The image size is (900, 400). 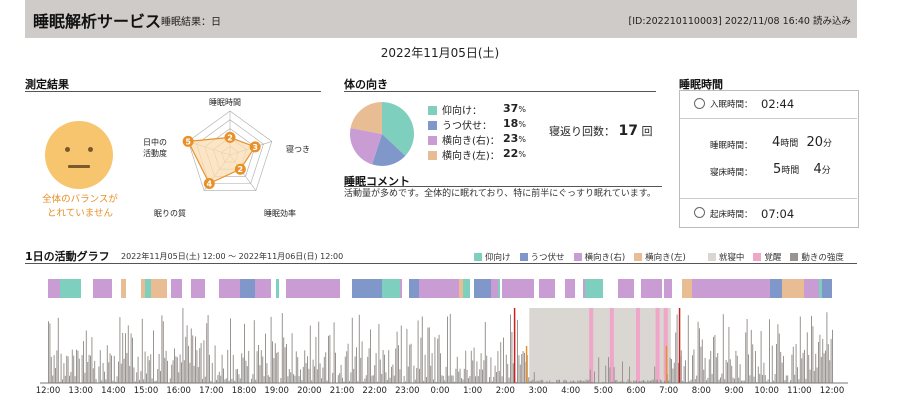 What do you see at coordinates (67, 256) in the screenshot?
I see `activity-graph-title: 1日の活動グラフ` at bounding box center [67, 256].